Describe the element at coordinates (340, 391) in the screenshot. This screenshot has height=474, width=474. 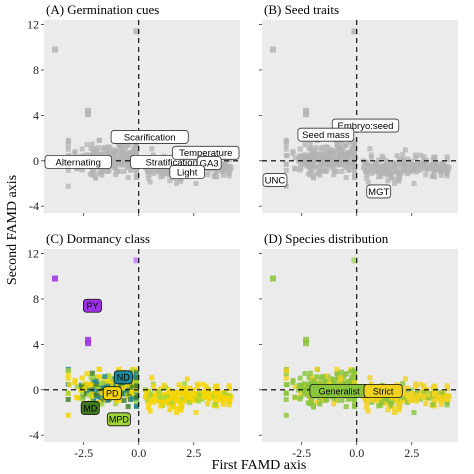
I see `point-label: Generalist` at that location.